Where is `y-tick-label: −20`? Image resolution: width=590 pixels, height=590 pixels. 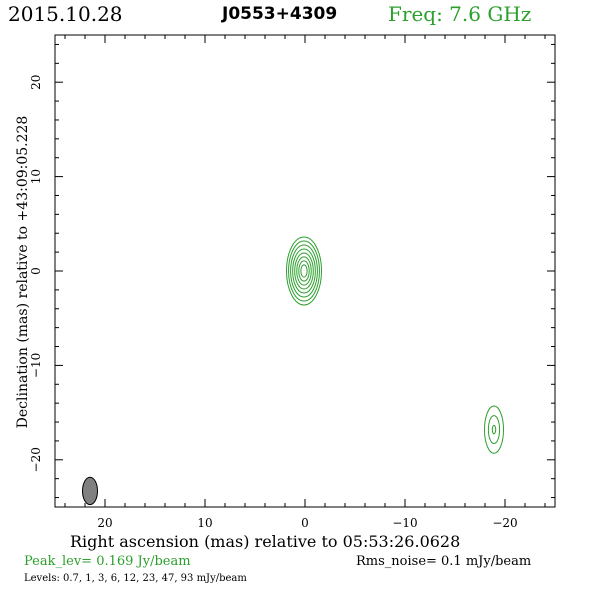
y-tick-label: −20 is located at coordinates (36, 459).